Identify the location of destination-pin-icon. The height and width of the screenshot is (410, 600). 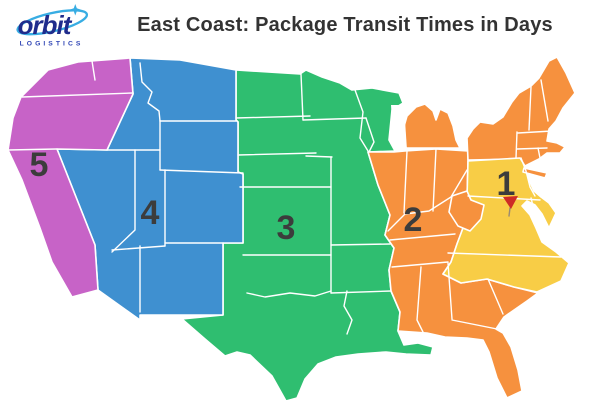
(510, 206).